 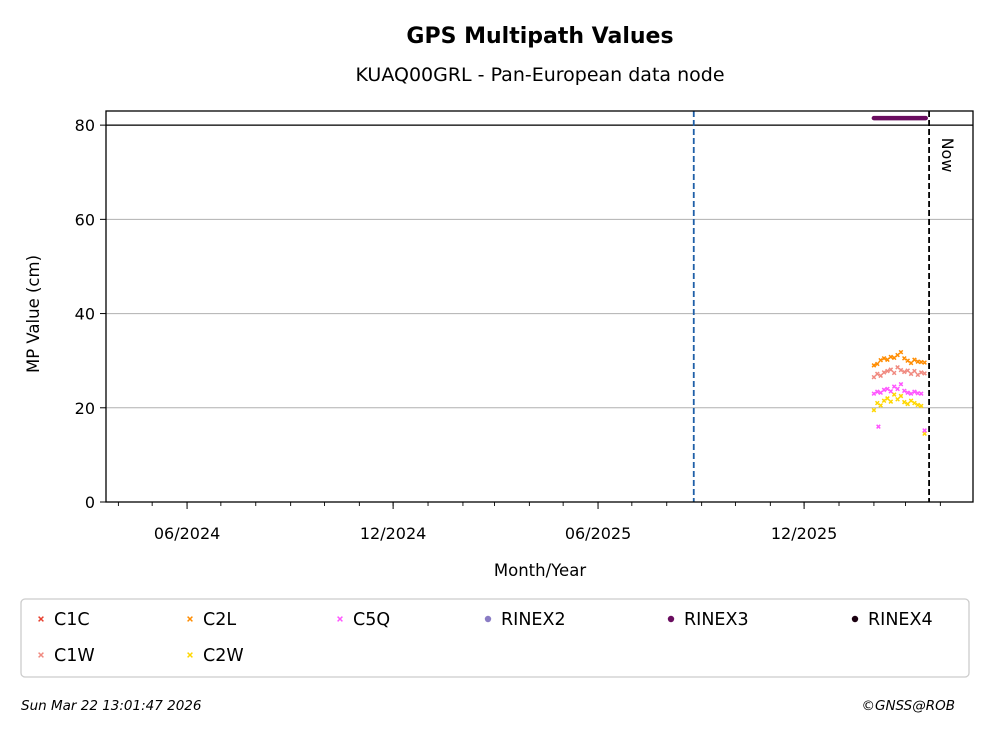 I want to click on chart-title: GPS Multipath Values, so click(x=539, y=36).